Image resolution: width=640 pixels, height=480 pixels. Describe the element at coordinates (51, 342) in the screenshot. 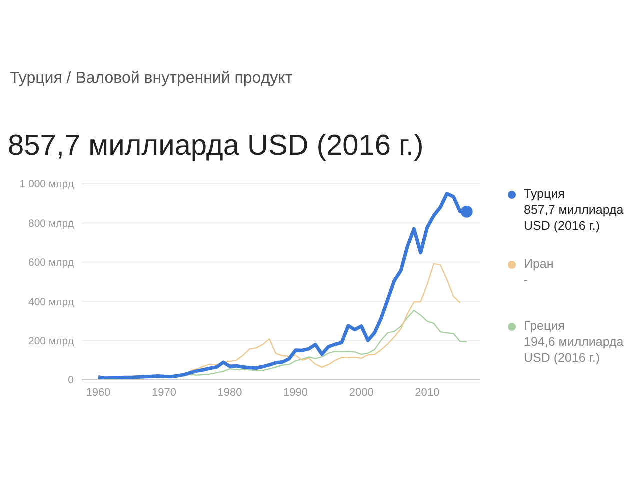

I see `y-tick-label: 200 млрд` at that location.